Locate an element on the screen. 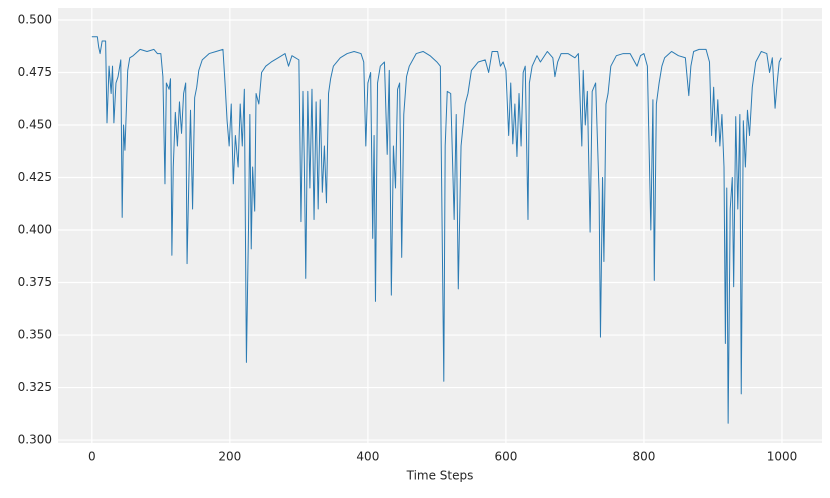 The image size is (830, 498). x-tick-label: 400 is located at coordinates (367, 457).